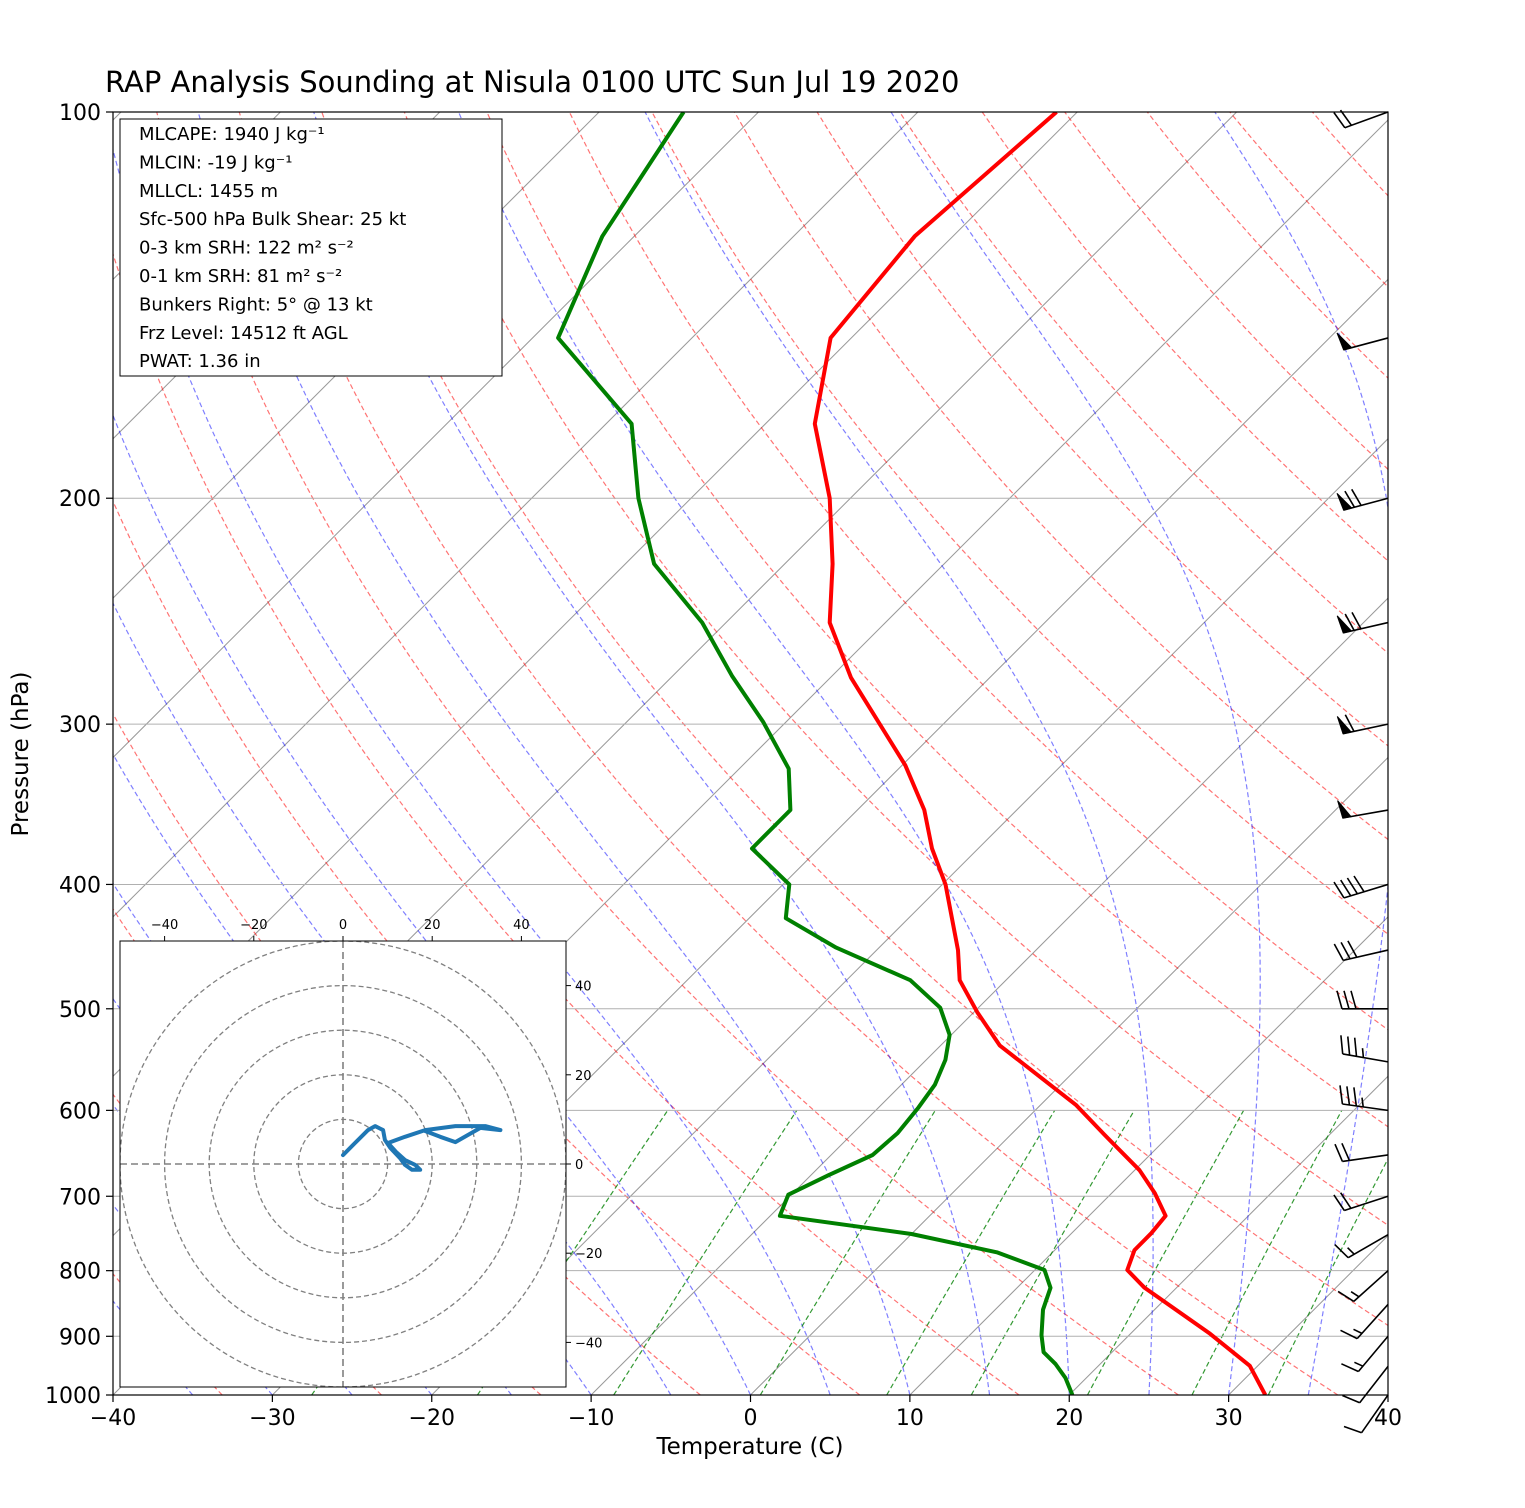 This screenshot has height=1508, width=1525. Describe the element at coordinates (246, 248) in the screenshot. I see `annotation: 0-3 km SRH: 122 m² s⁻²` at that location.